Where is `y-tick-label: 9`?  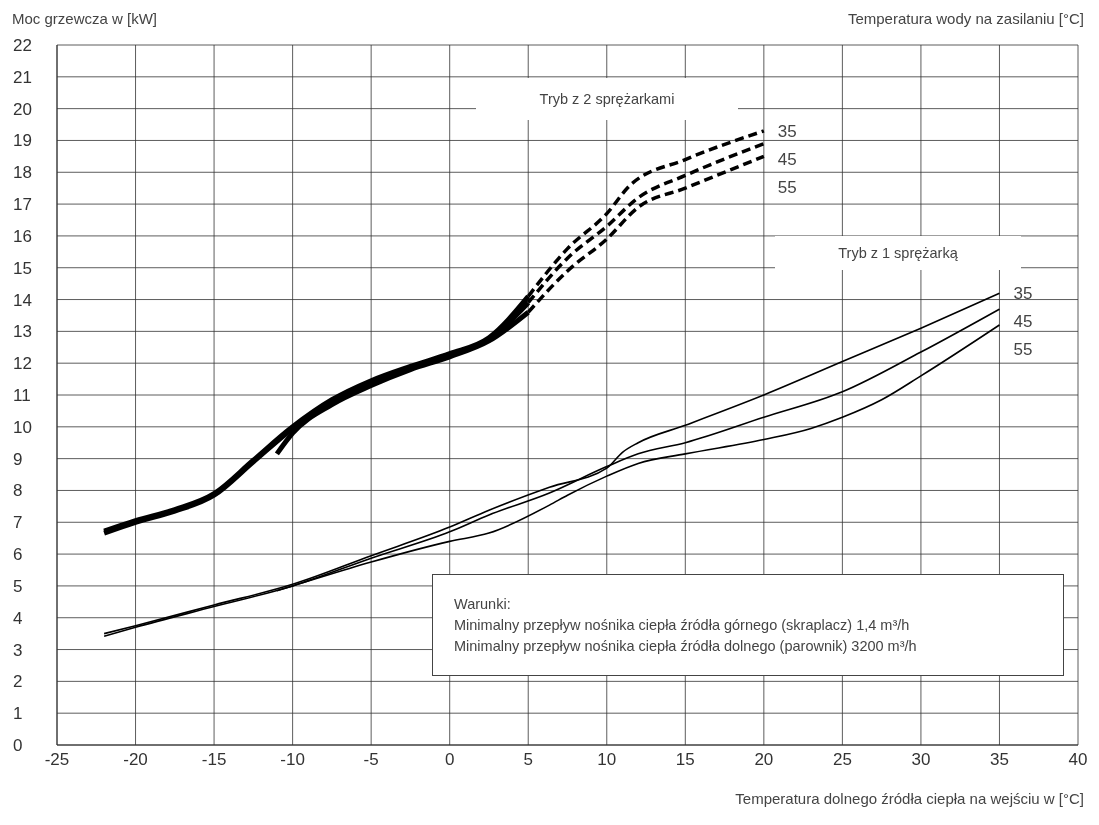
y-tick-label: 9 is located at coordinates (18, 459).